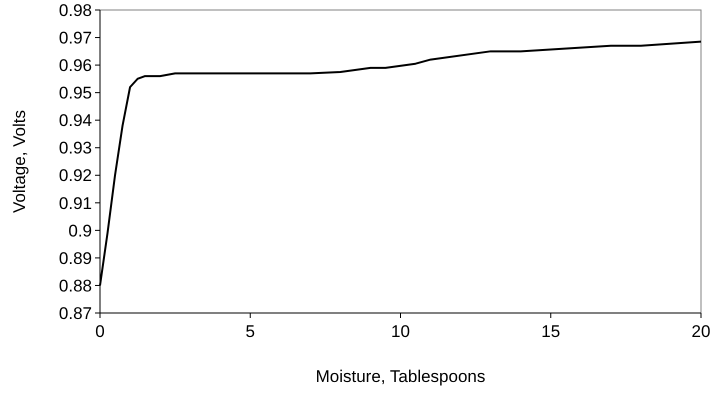 The height and width of the screenshot is (400, 714). Describe the element at coordinates (80, 230) in the screenshot. I see `y-tick-label: 0.9` at that location.